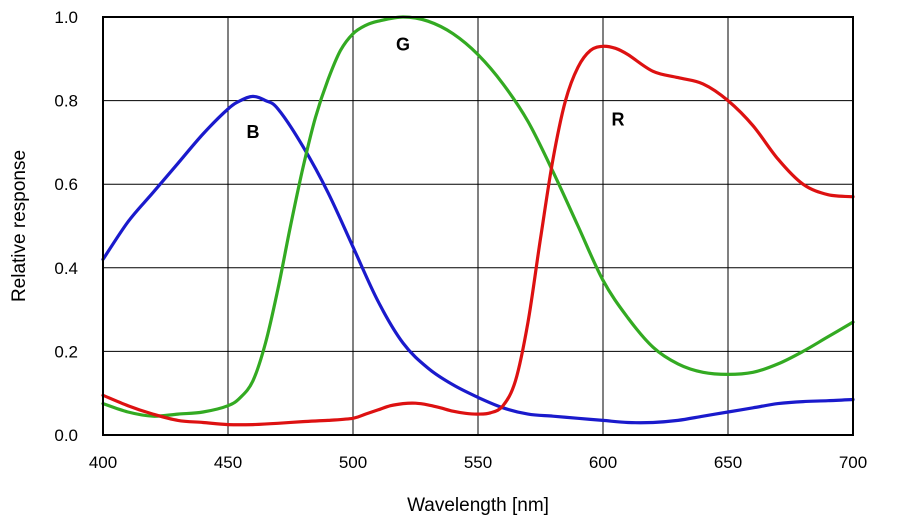 This screenshot has width=900, height=525. I want to click on x-tick-label: 600, so click(603, 462).